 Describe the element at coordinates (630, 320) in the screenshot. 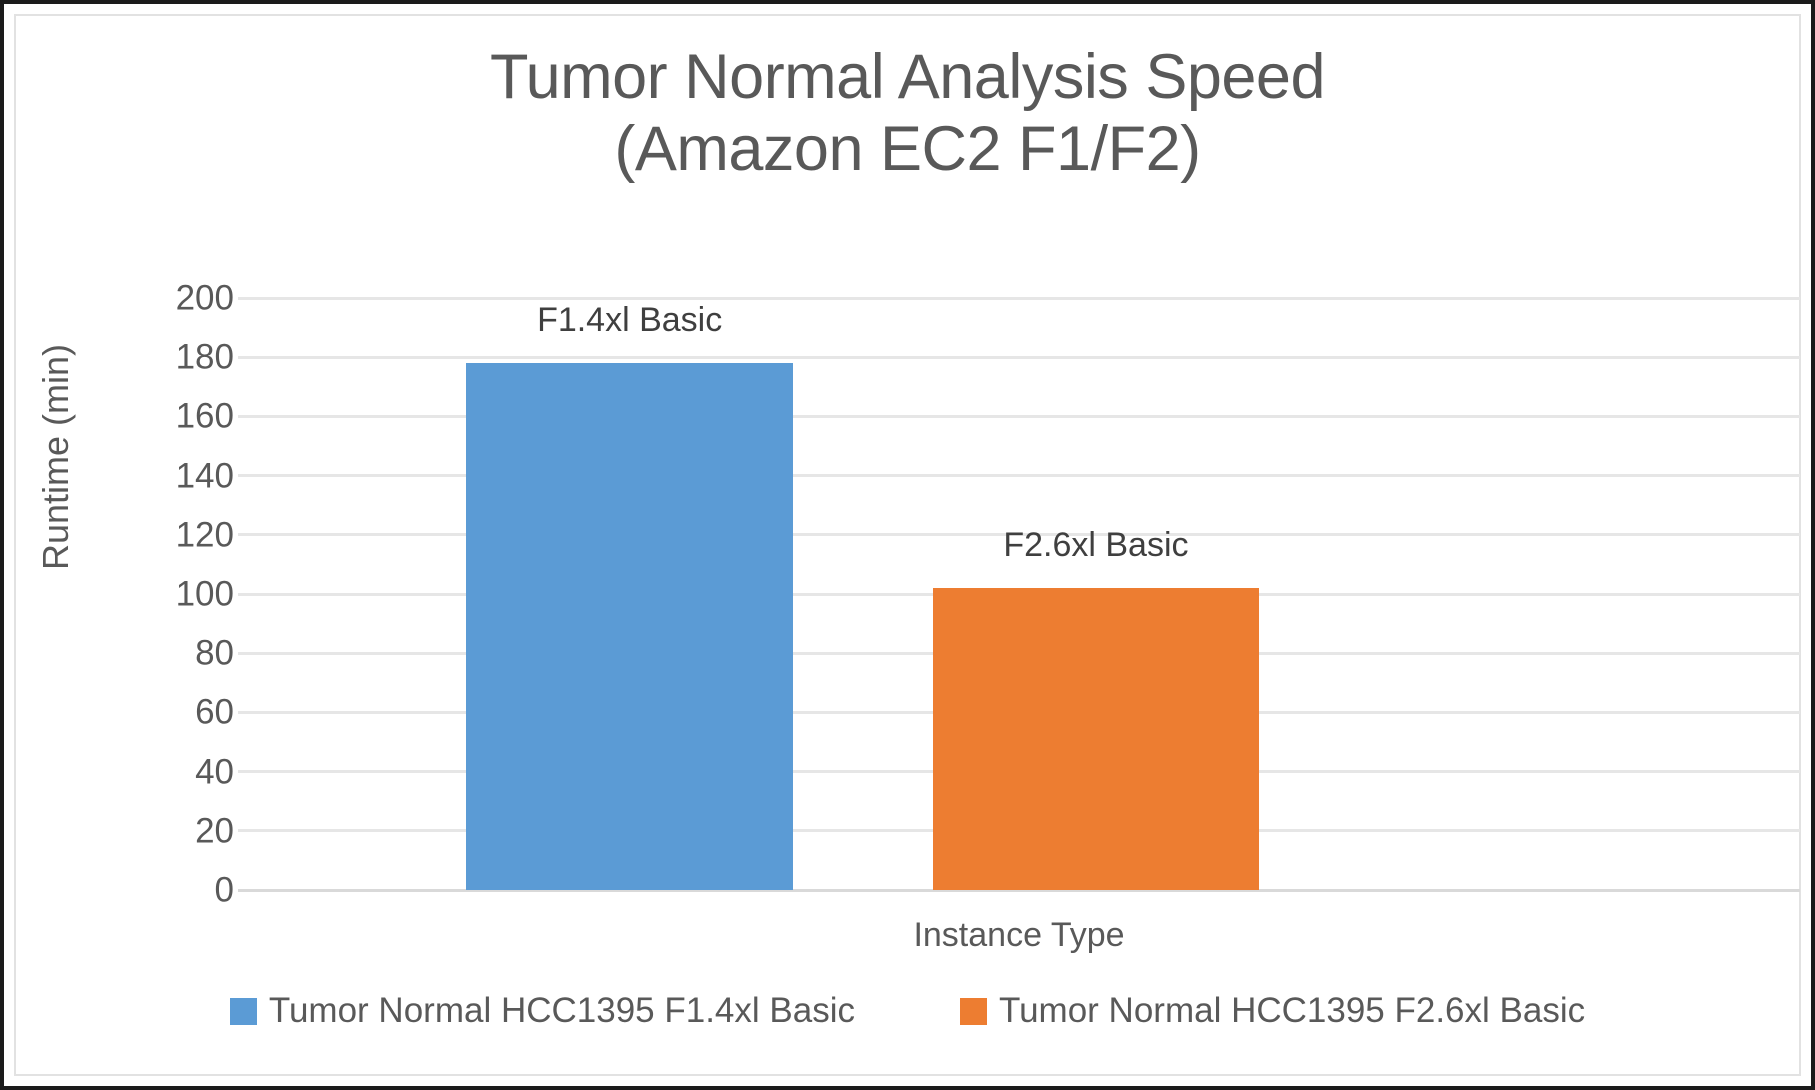

I see `bar-data-label: F1.4xl Basic` at that location.